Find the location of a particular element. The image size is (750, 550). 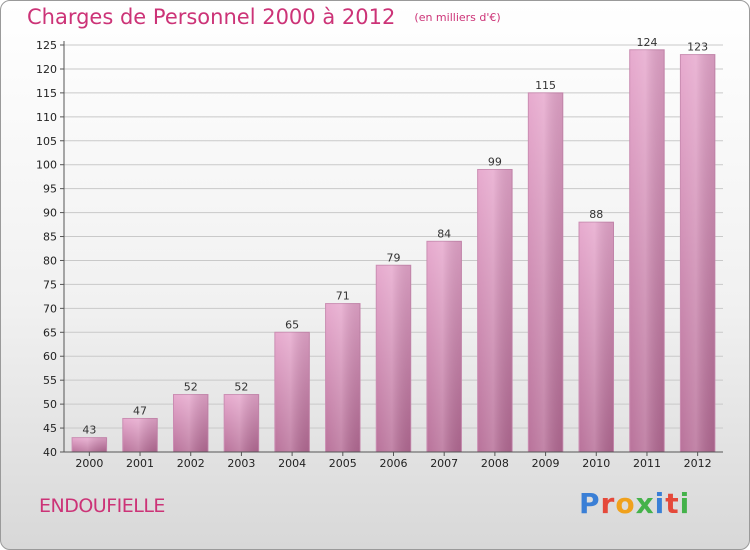

x-tick-label: 2009 is located at coordinates (546, 463).